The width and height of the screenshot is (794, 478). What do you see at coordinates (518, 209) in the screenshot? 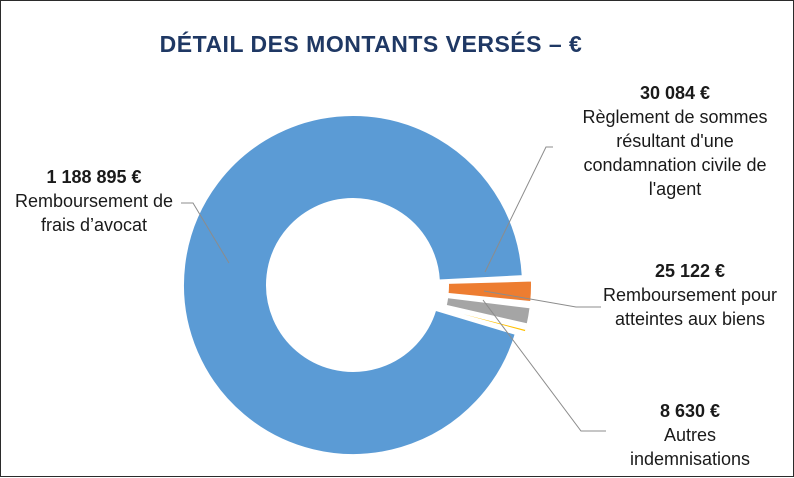
I see `leader-condamnation-civile` at bounding box center [518, 209].